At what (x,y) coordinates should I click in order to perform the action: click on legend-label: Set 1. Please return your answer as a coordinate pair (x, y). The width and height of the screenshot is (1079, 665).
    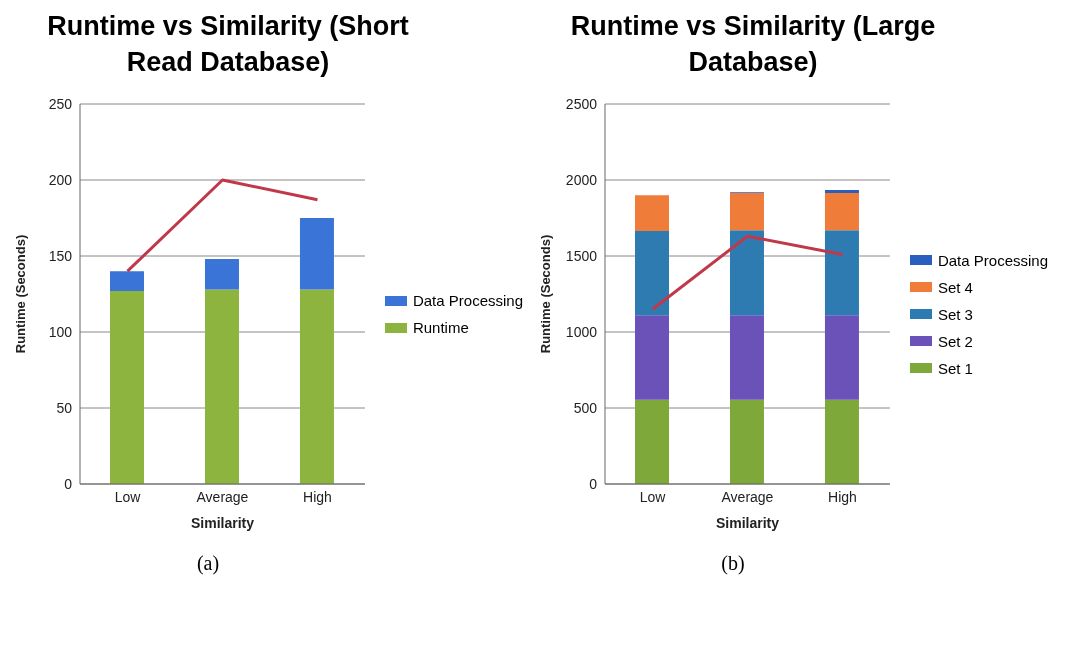
    Looking at the image, I should click on (955, 368).